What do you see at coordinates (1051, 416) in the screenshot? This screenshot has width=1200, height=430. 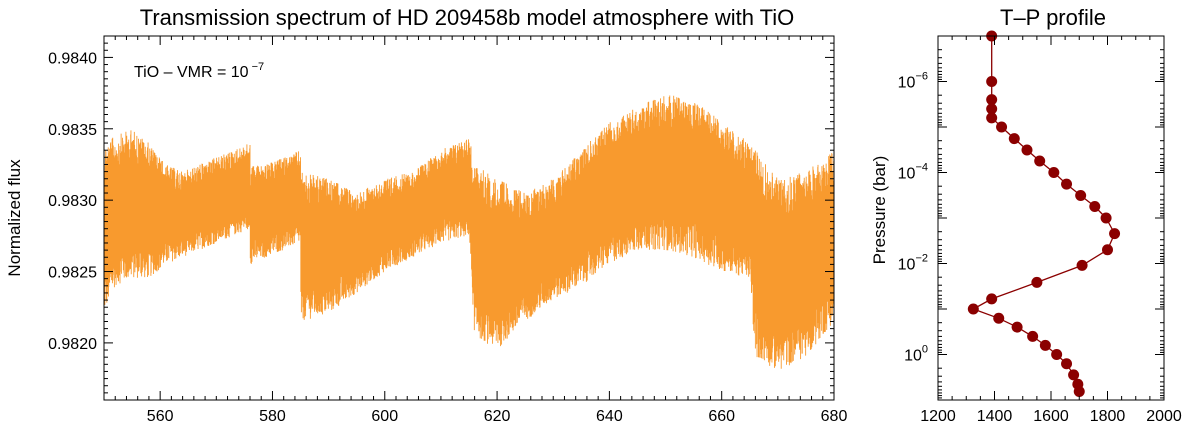 I see `tp-xtick-label: 1600` at bounding box center [1051, 416].